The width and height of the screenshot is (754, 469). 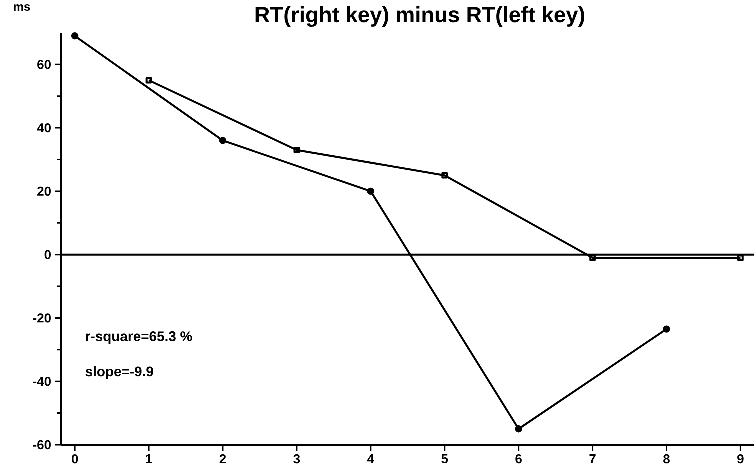 What do you see at coordinates (593, 459) in the screenshot?
I see `x-tick-label: 7` at bounding box center [593, 459].